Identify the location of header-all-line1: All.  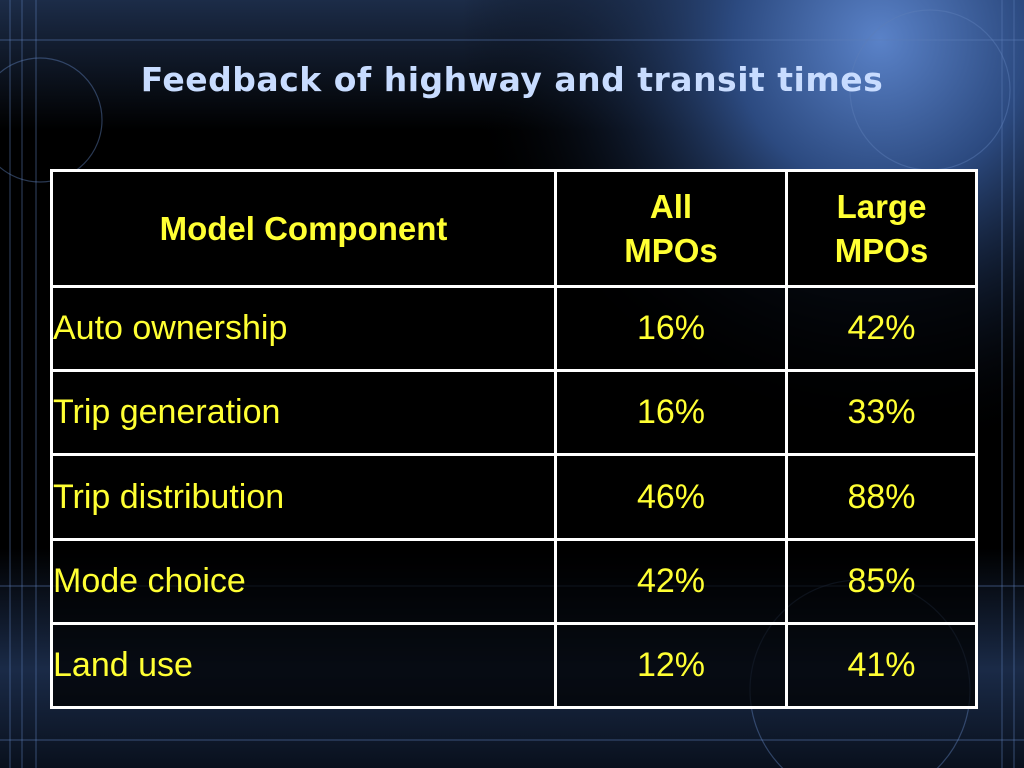
(671, 206).